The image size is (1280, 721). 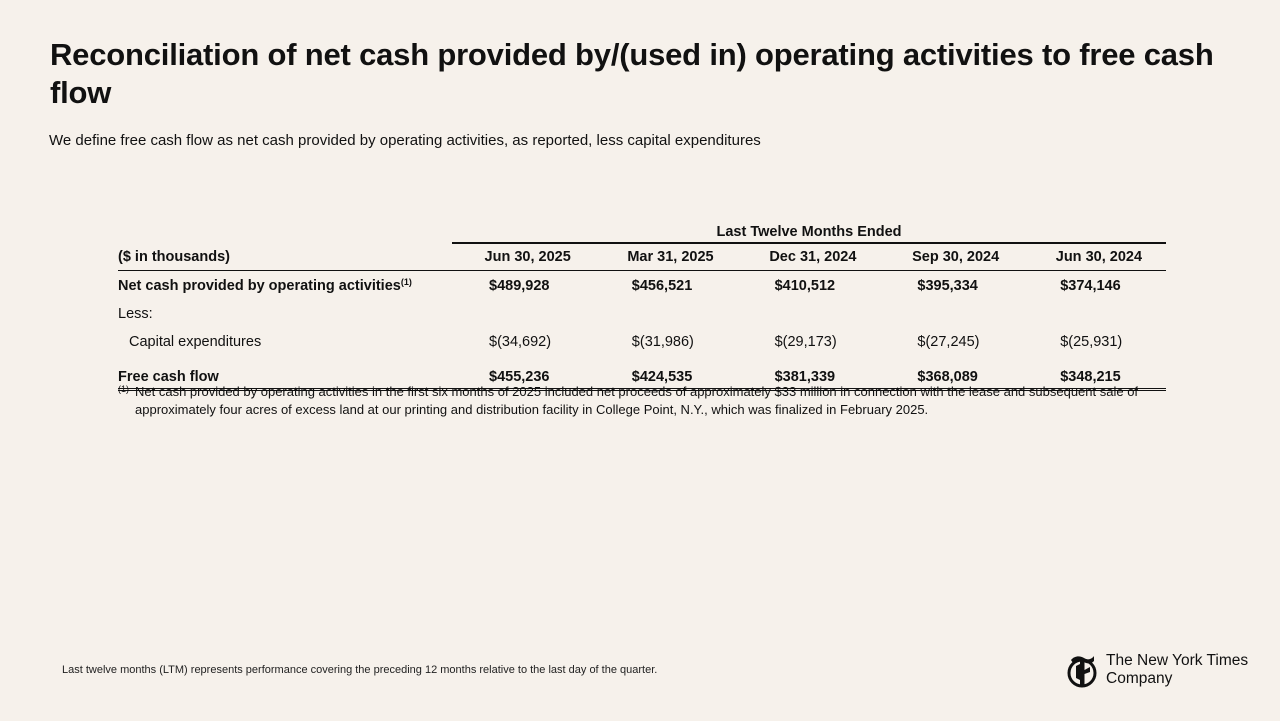 I want to click on table-cell: $(25,931), so click(x=1091, y=342).